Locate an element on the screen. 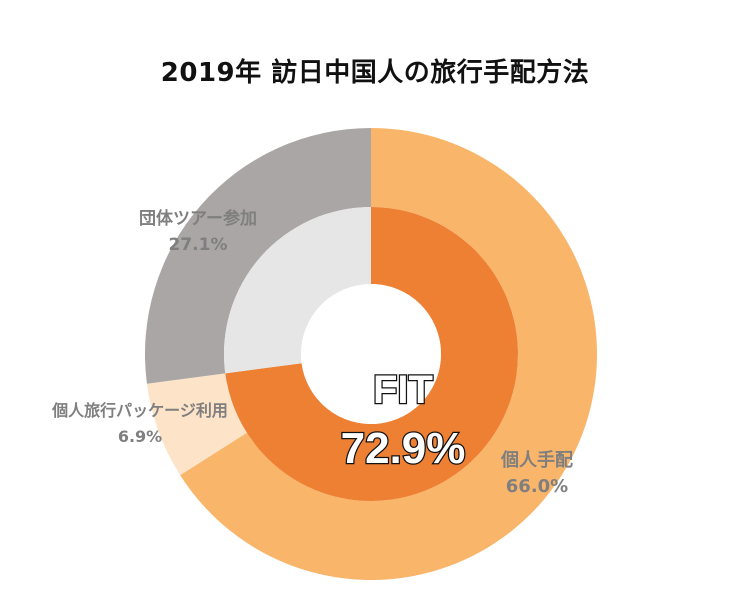 The image size is (750, 600). center-title: FIT is located at coordinates (403, 390).